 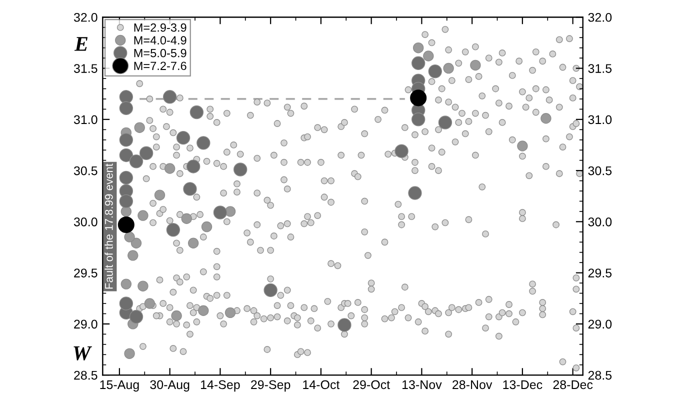 I want to click on y2-tick-label: 29.5, so click(x=600, y=273).